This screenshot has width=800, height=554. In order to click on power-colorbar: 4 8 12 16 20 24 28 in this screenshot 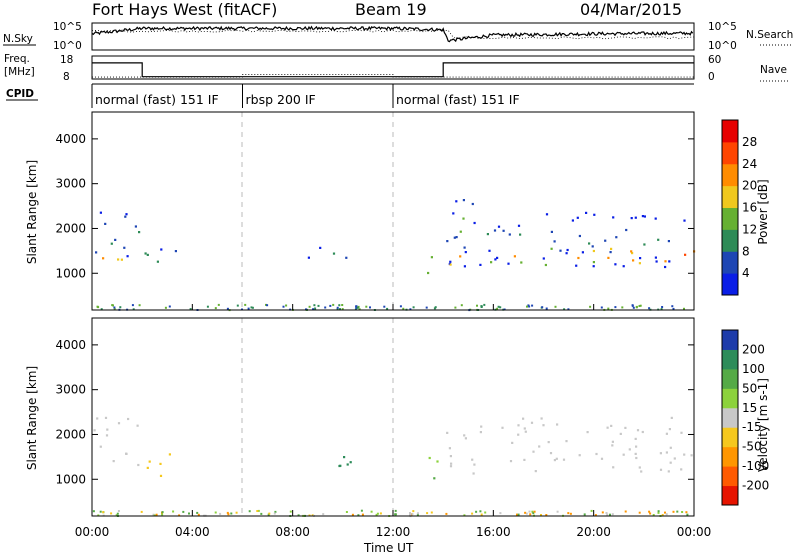, I will do `click(739, 207)`.